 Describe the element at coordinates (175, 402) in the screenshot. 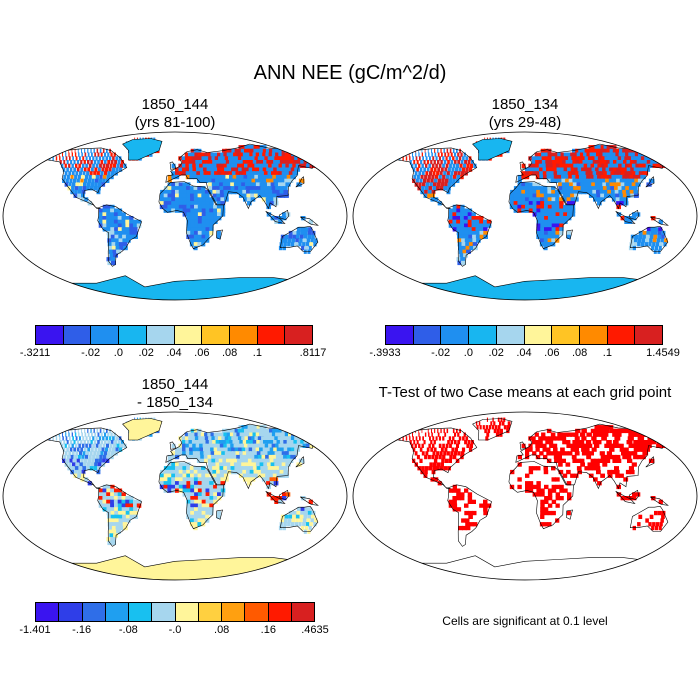

I see `panel-3-title-line2: - 1850_134` at that location.